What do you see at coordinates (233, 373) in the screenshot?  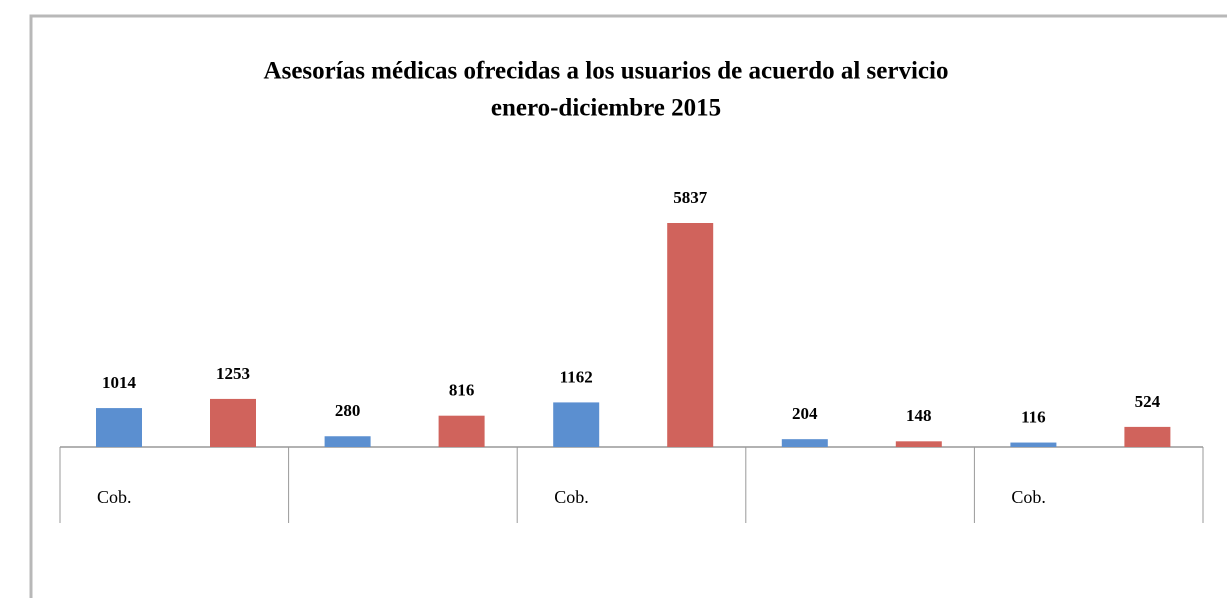 I see `data-label: 1253` at bounding box center [233, 373].